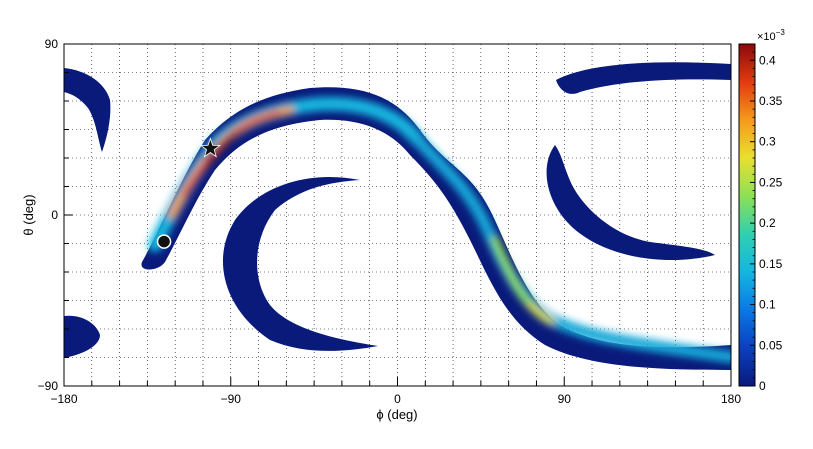 The image size is (813, 449). I want to click on x-axis-label: ϕ (deg), so click(396, 414).